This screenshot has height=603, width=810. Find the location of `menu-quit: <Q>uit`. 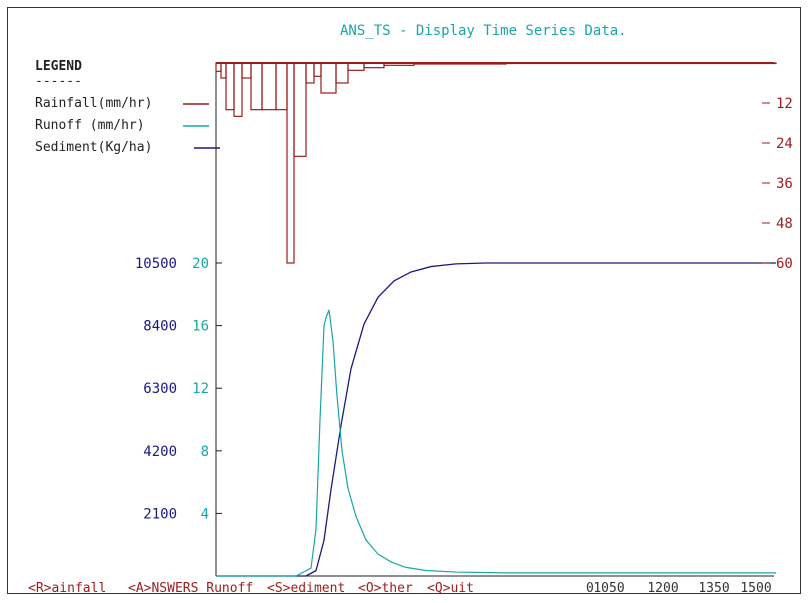

menu-quit: <Q>uit is located at coordinates (450, 588).